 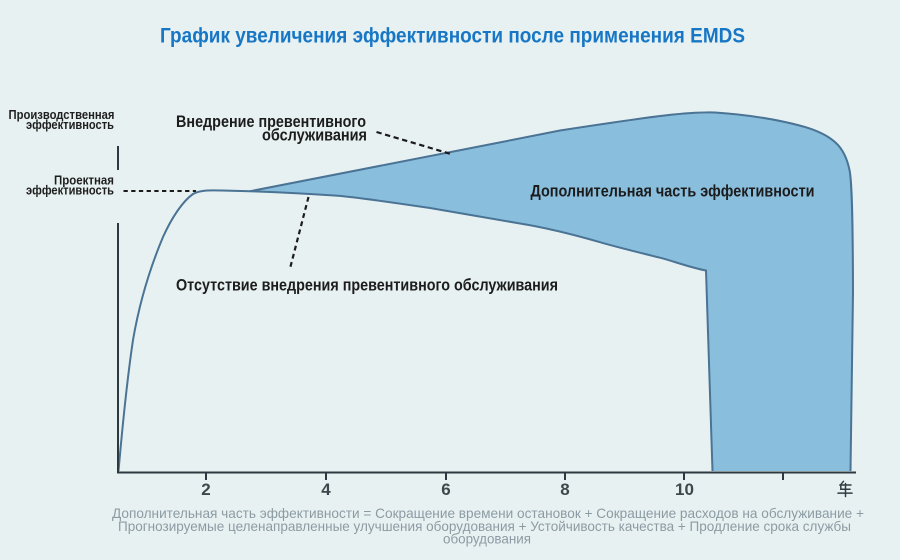 I want to click on svg-text: Внедрение превентивного, so click(x=271, y=122).